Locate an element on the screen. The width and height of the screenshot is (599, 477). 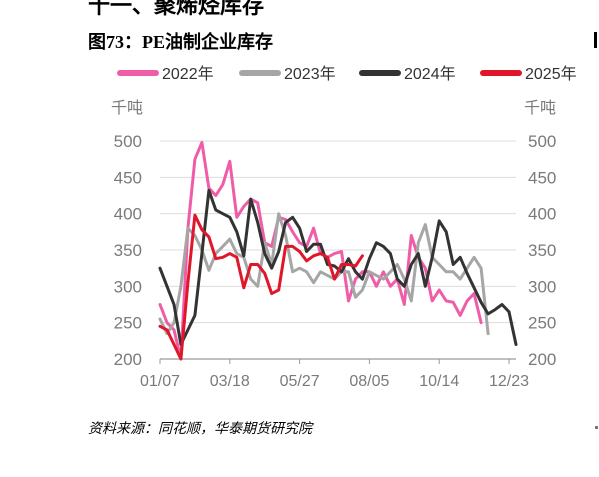
legend-label: 2024年 is located at coordinates (430, 74).